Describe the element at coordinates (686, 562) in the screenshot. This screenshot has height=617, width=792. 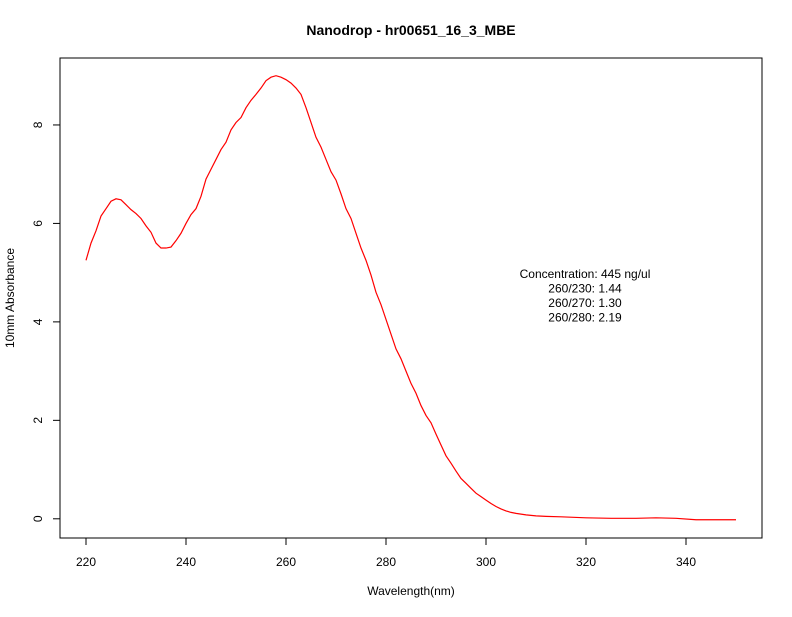
I see `x-tick-label: 340` at that location.